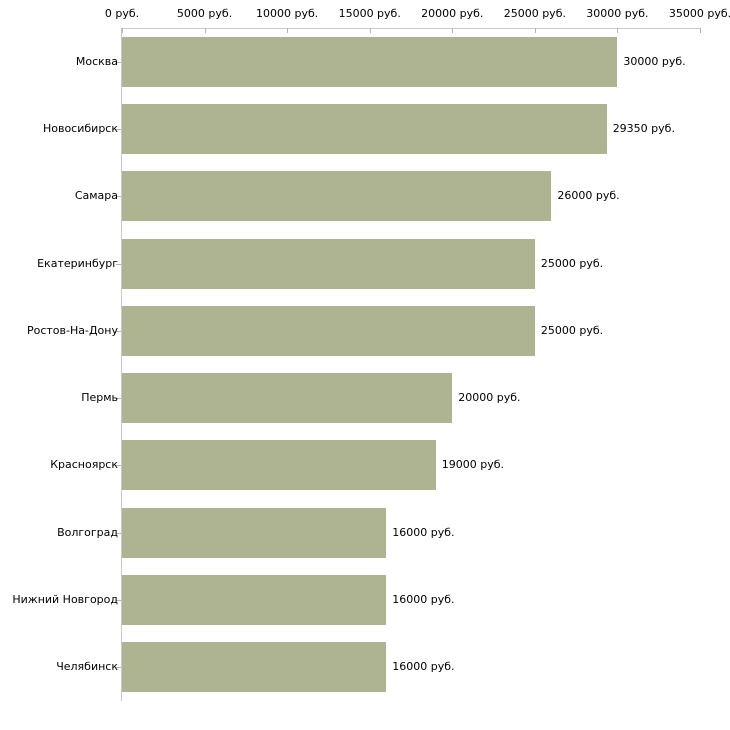  Describe the element at coordinates (643, 128) in the screenshot. I see `bar-value-label: 29350 руб.` at that location.